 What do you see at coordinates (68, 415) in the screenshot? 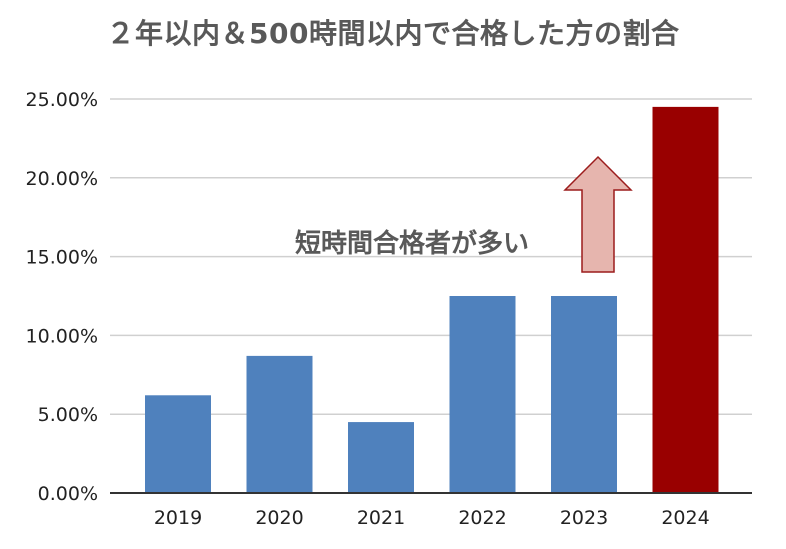
I see `y-tick-label: 5.00%` at bounding box center [68, 415].